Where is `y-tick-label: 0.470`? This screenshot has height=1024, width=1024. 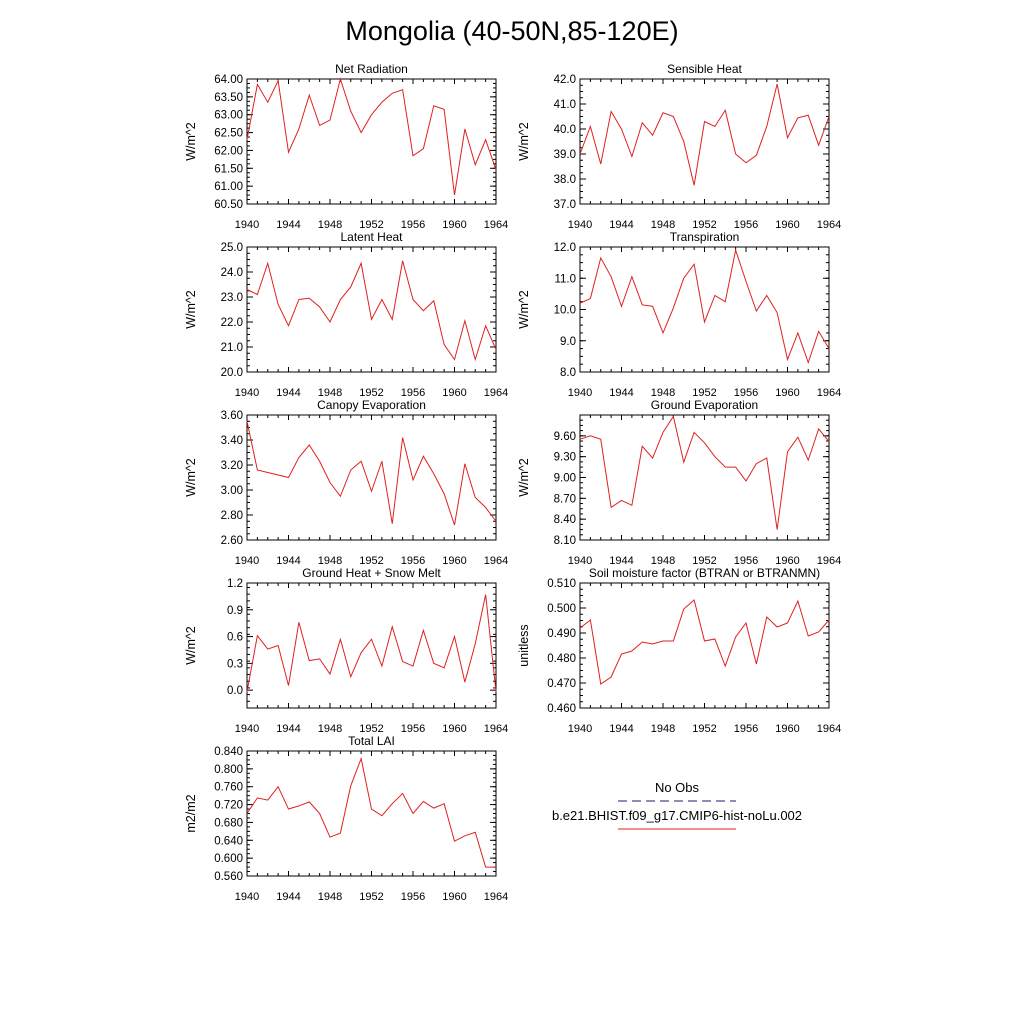 y-tick-label: 0.470 is located at coordinates (561, 684).